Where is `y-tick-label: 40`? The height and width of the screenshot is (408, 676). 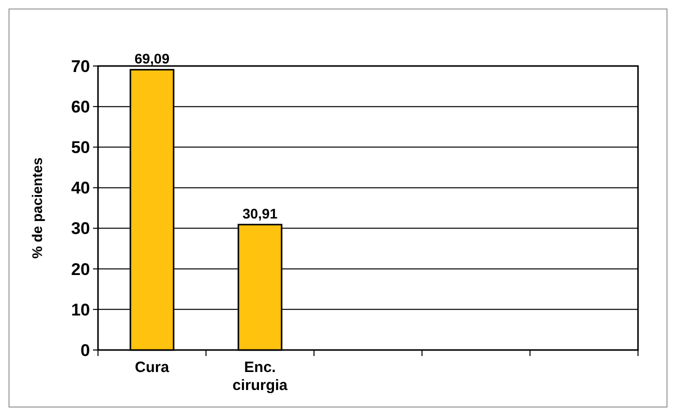 y-tick-label: 40 is located at coordinates (80, 188).